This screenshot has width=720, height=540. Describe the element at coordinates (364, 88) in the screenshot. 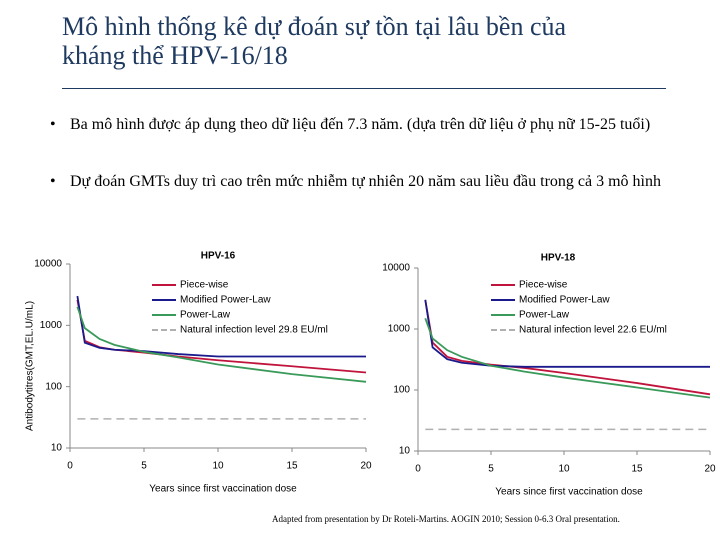

I see `title-rule` at that location.